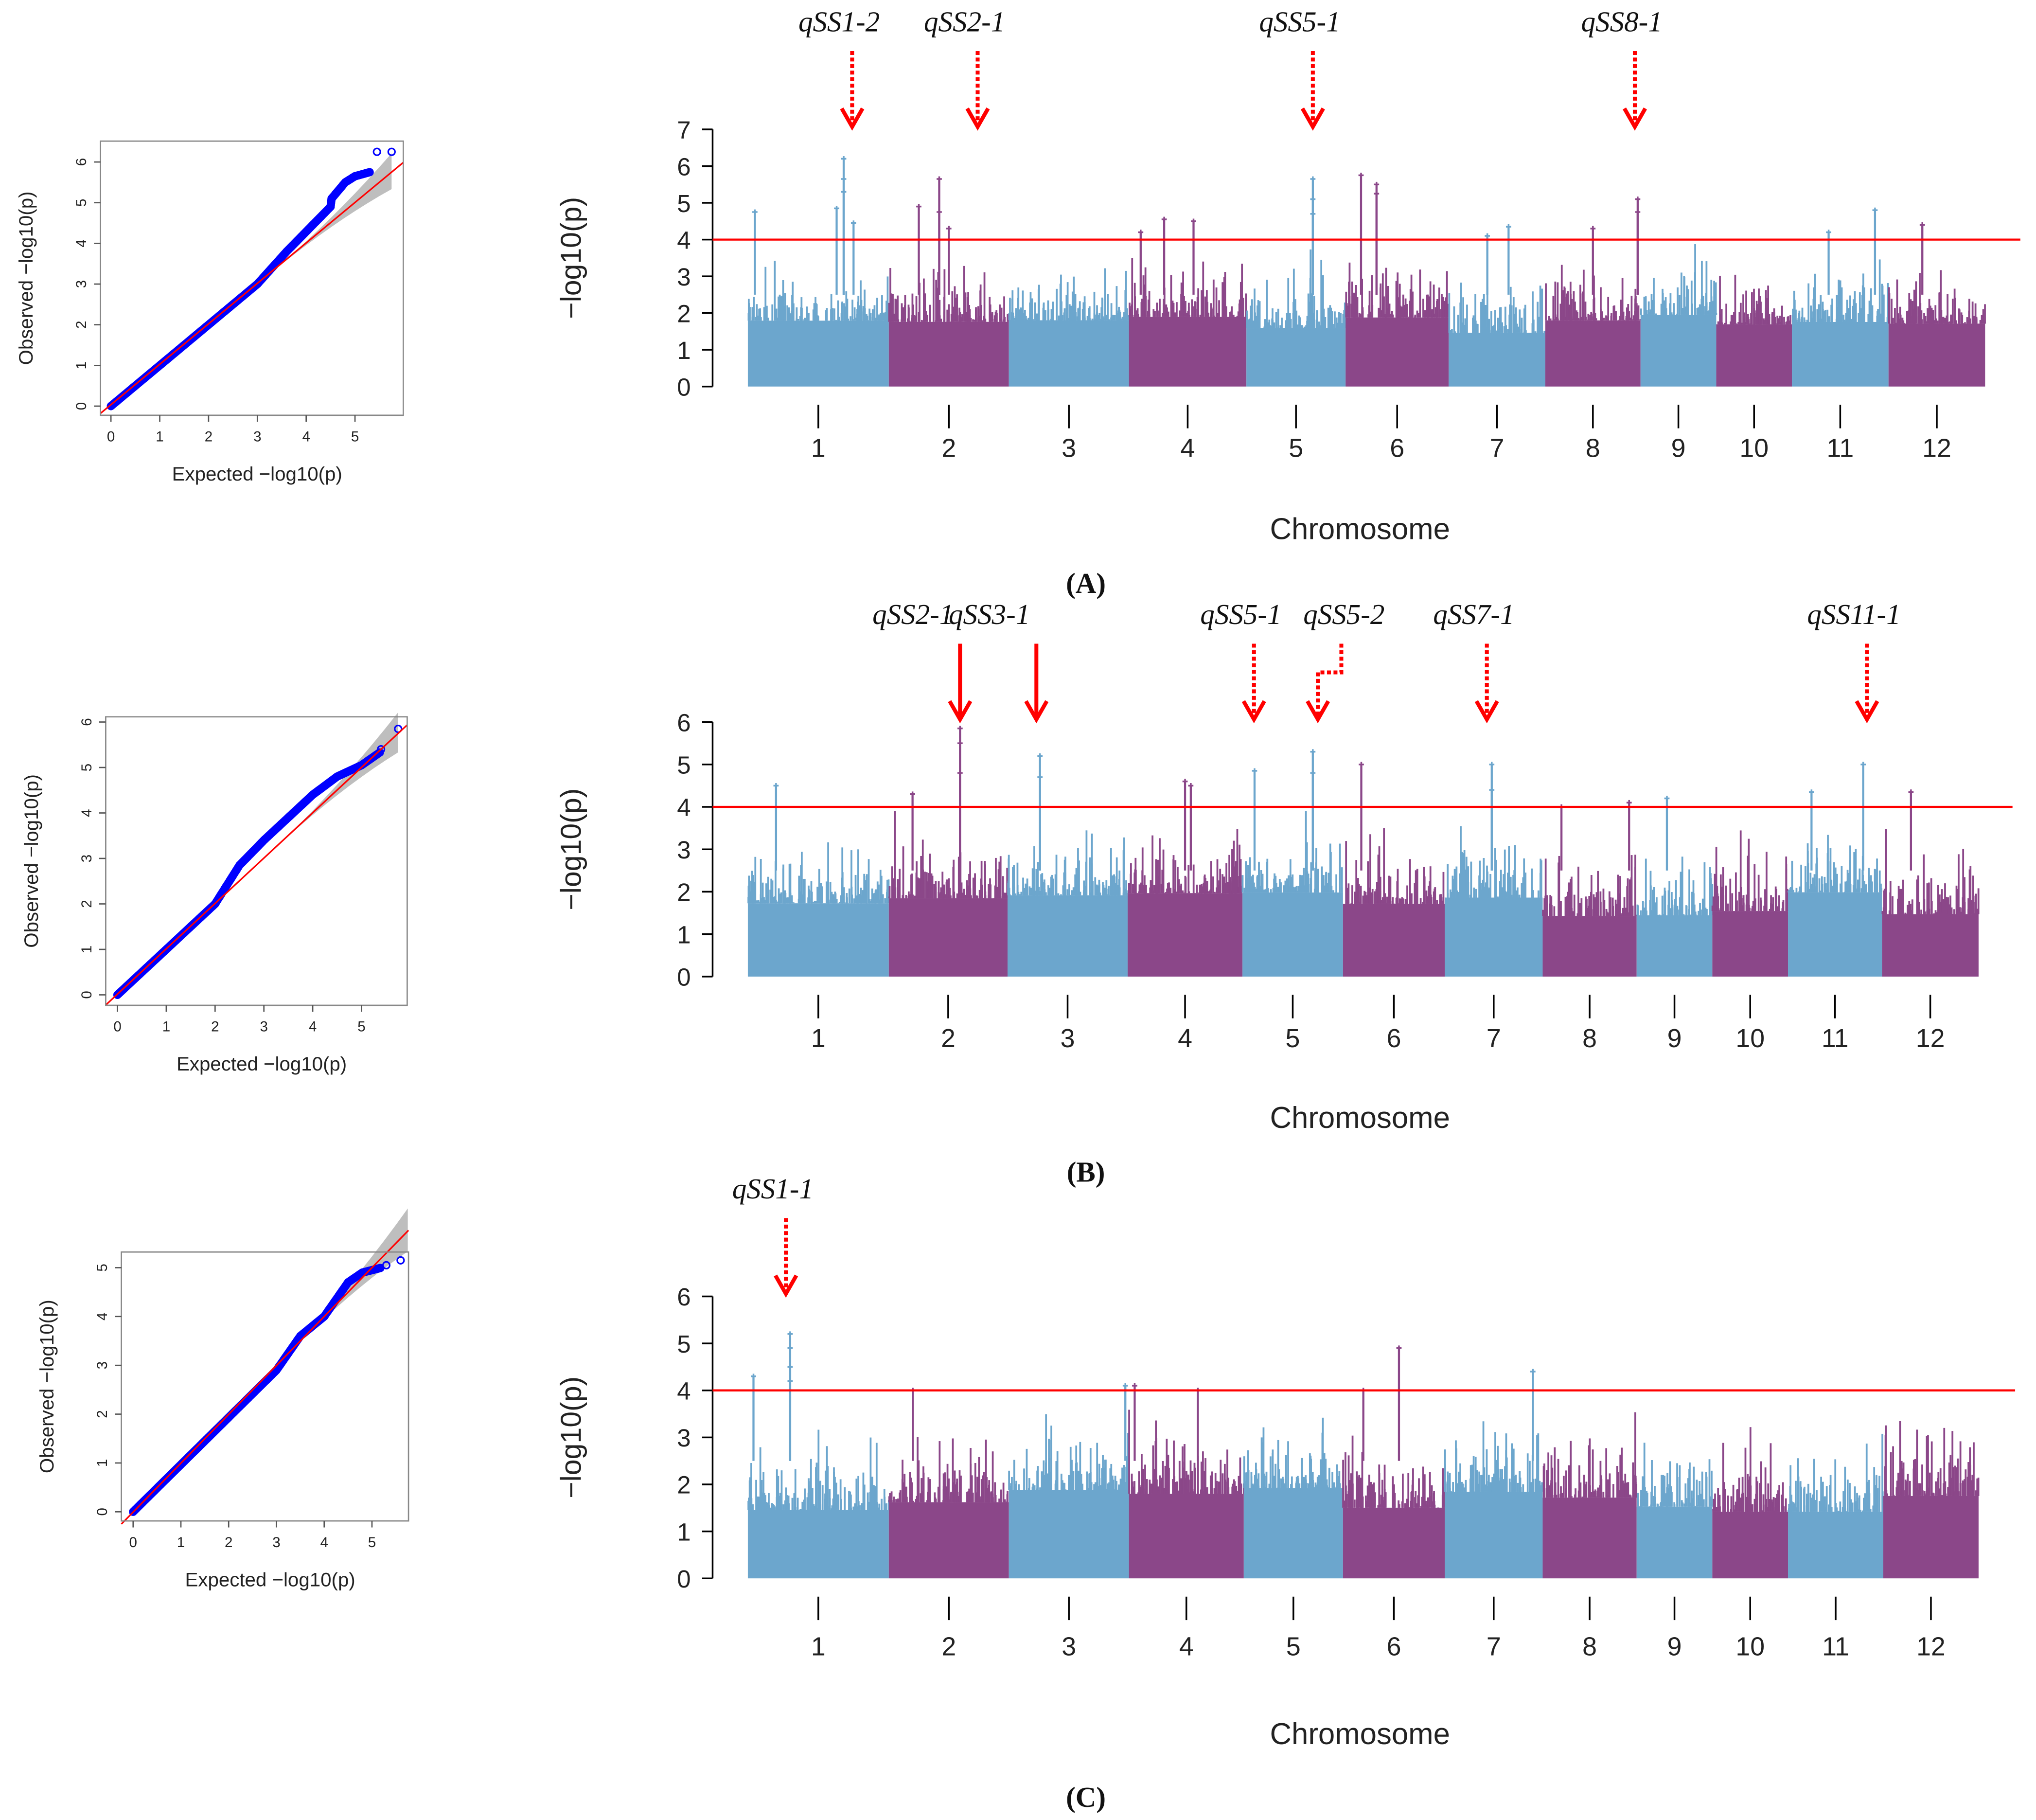  I want to click on y-tick-label: 2, so click(87, 904).